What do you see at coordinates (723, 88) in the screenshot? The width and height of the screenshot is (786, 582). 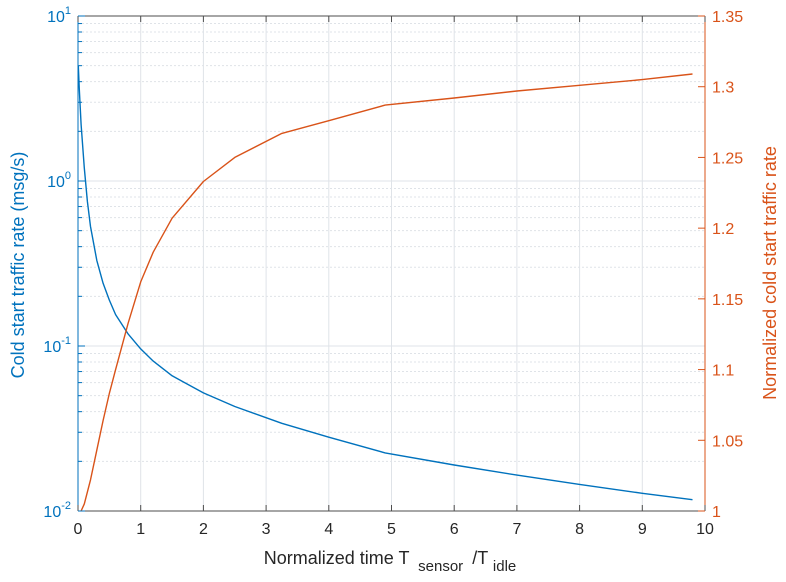 I see `y-right-tick-label: 1.3` at bounding box center [723, 88].